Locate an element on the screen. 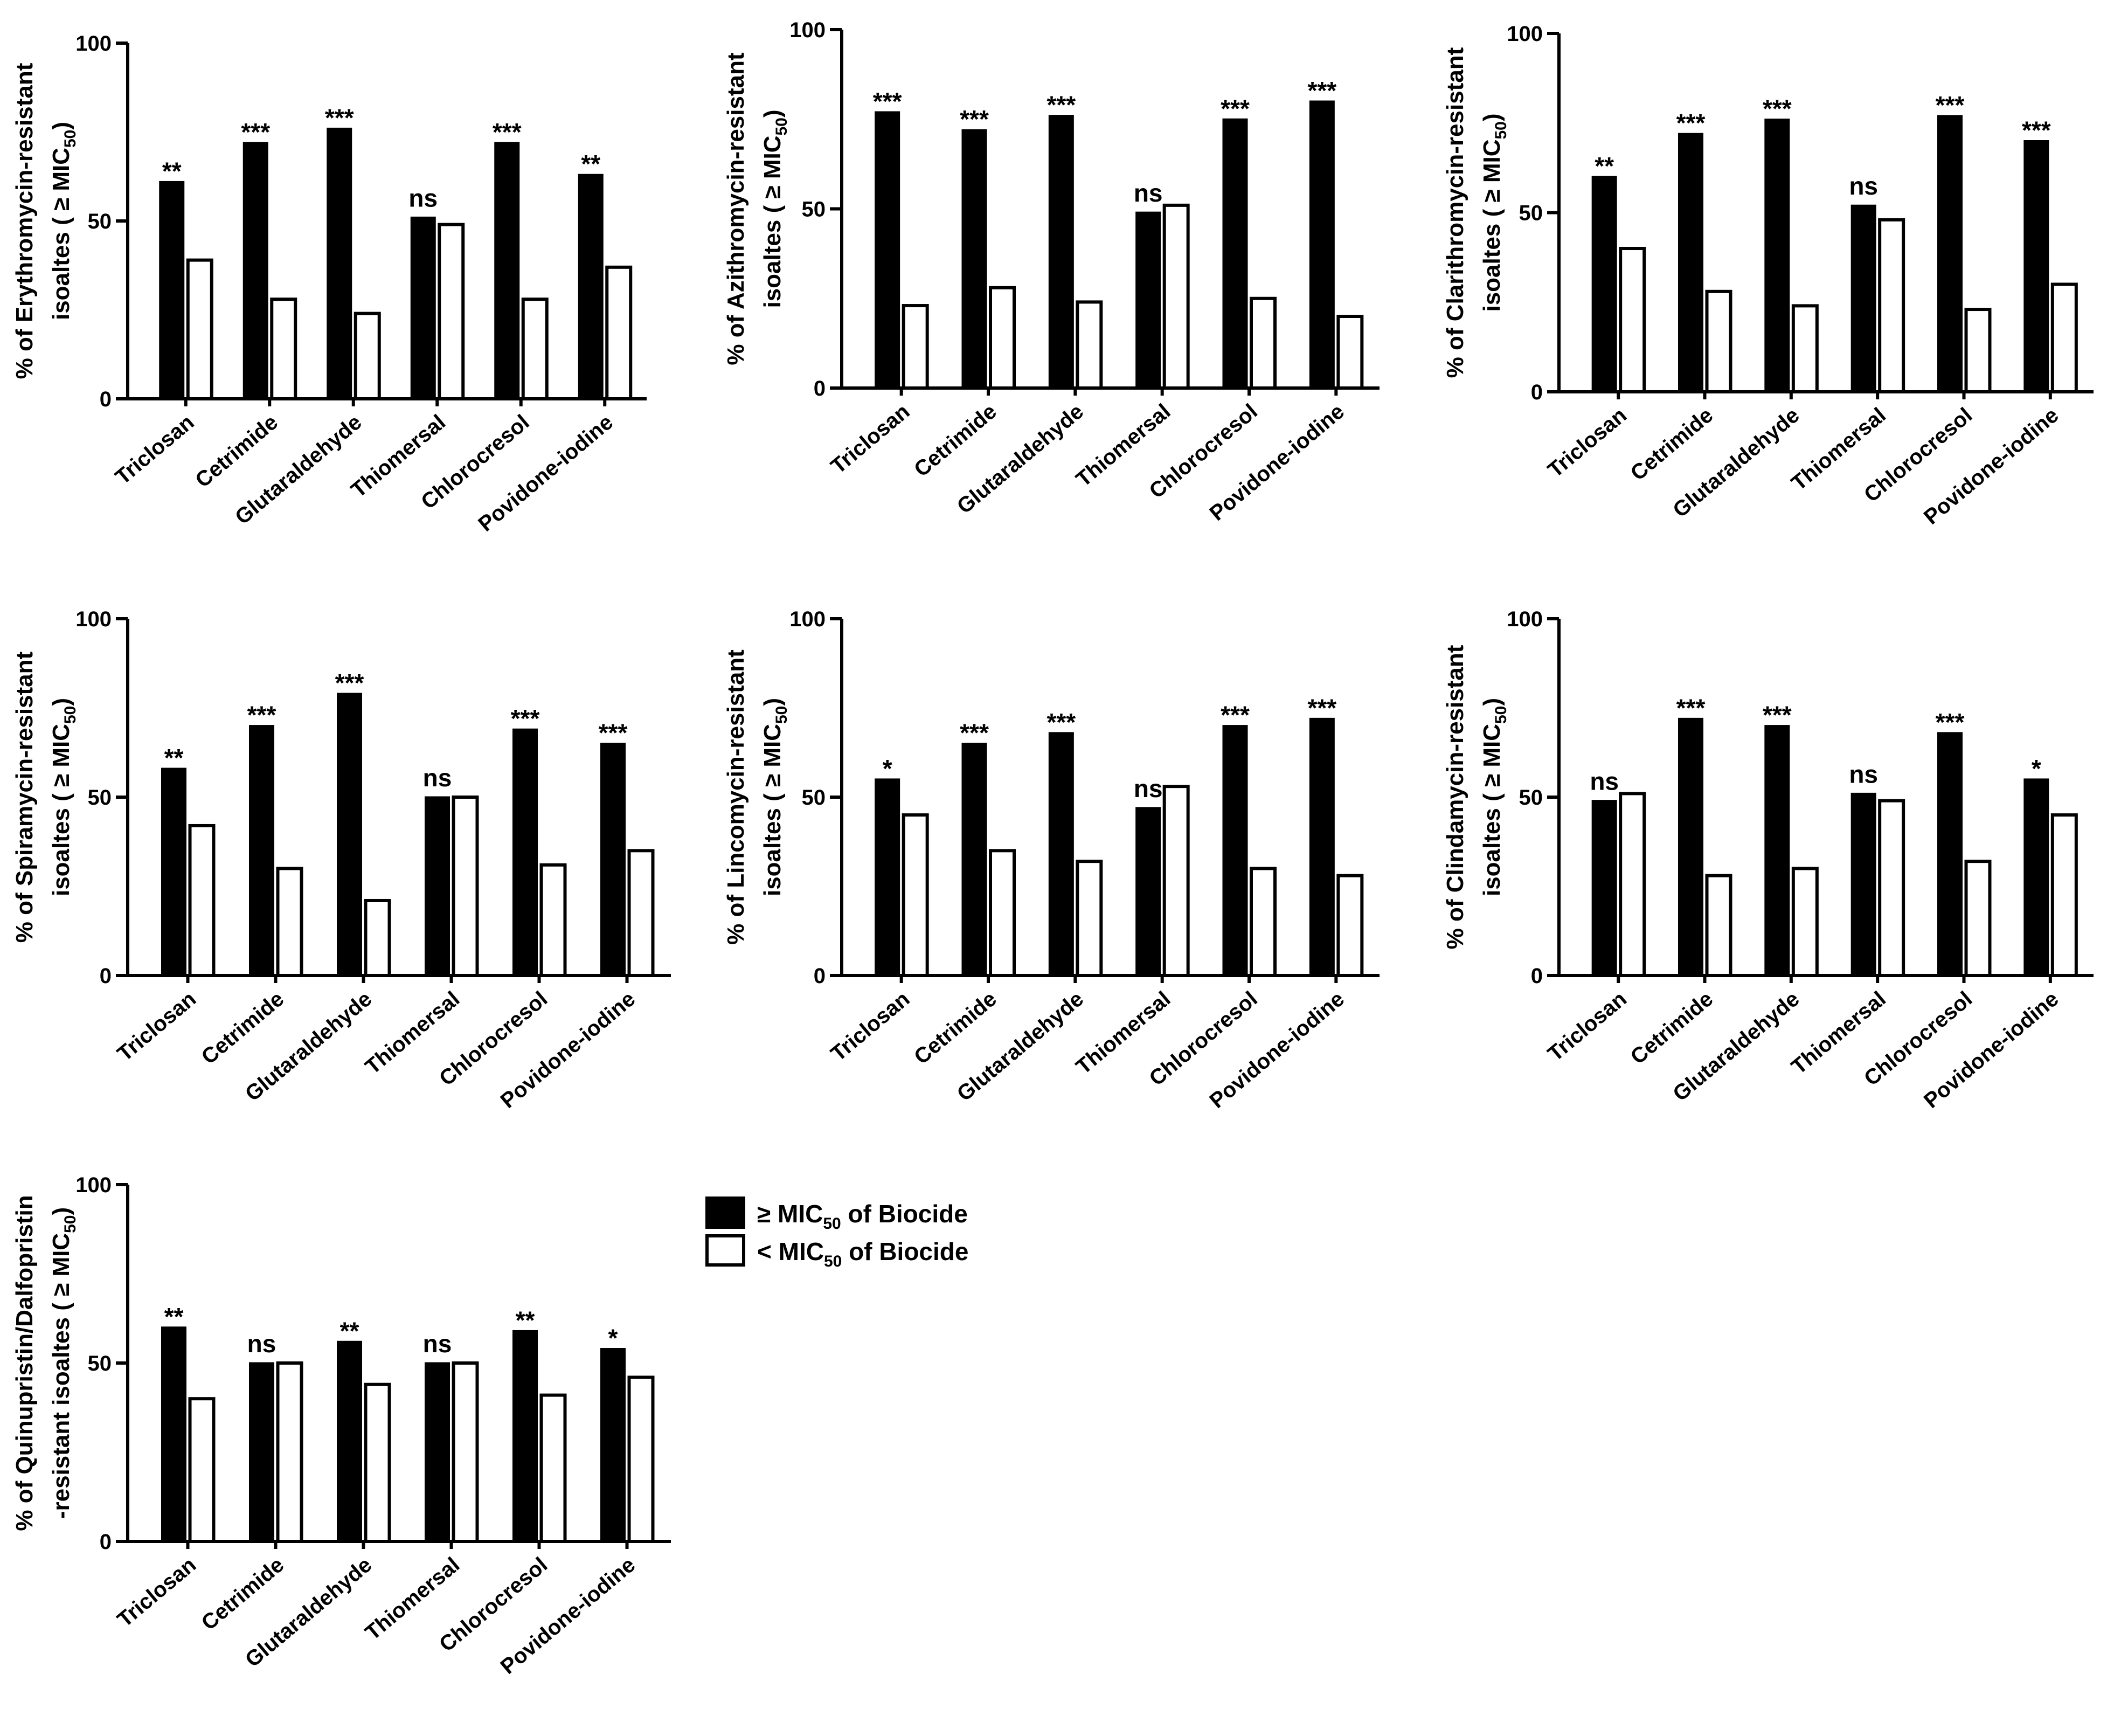 This screenshot has width=2107, height=1736. legend: ≥ MIC50 of Biocide < MIC50 of Biocide is located at coordinates (836, 1233).